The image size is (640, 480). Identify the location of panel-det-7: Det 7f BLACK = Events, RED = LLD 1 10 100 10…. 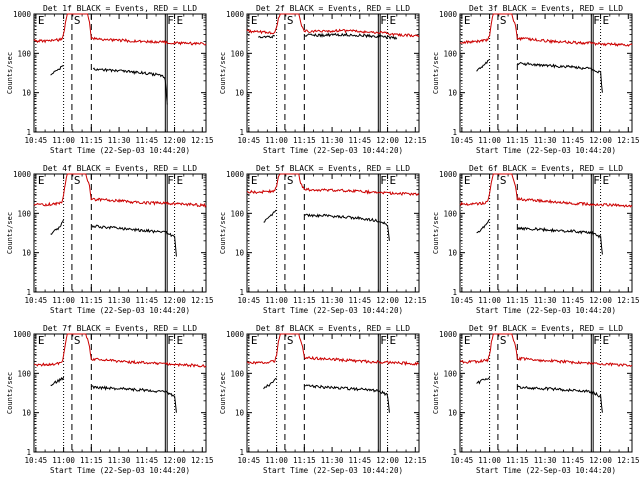
(110, 399).